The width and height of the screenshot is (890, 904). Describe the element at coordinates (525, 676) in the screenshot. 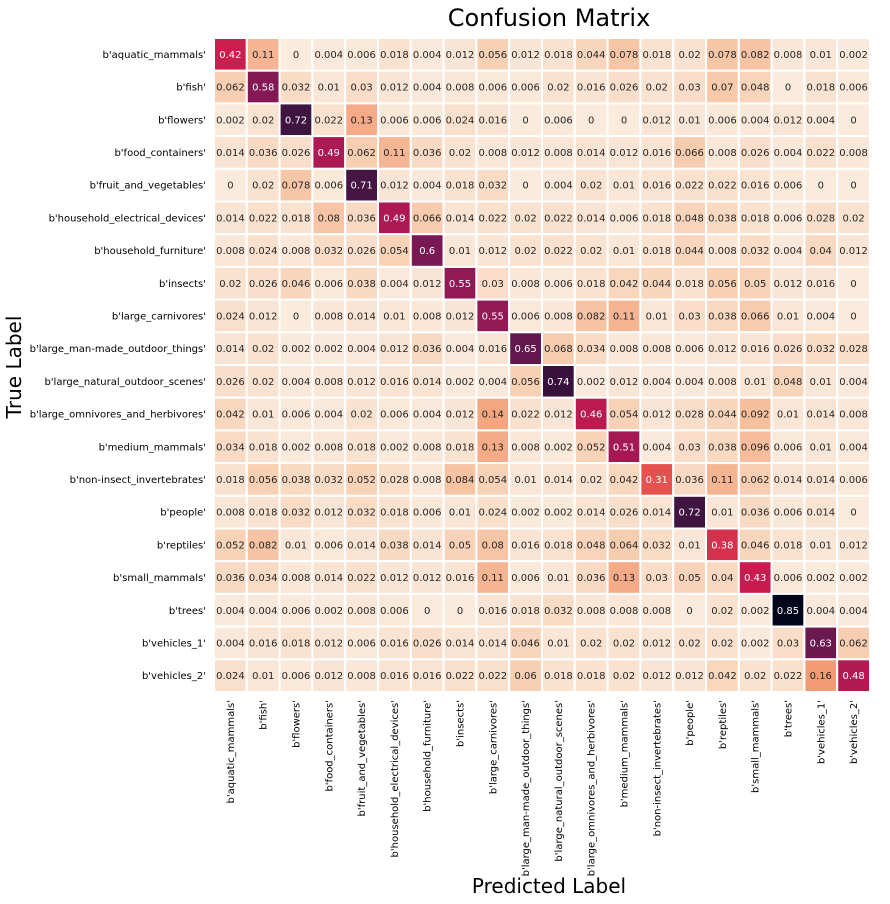

I see `cell-value-r19-c9: 0.06` at that location.